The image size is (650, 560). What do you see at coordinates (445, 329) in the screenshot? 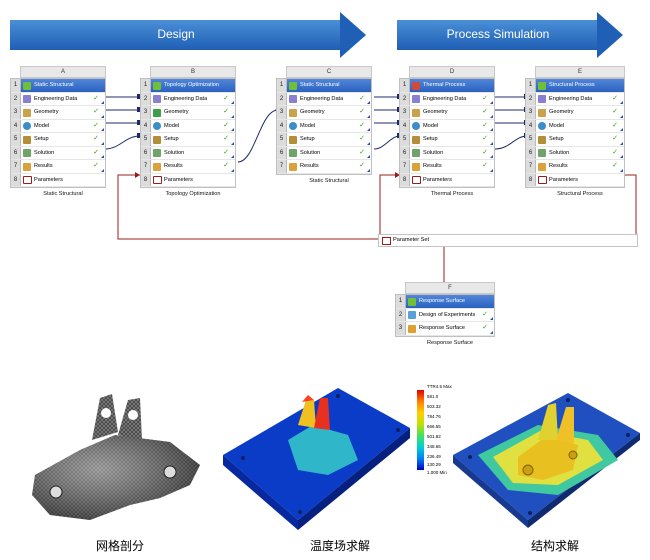
I see `cell-response-surface: 3 Response Surface ✓` at bounding box center [445, 329].